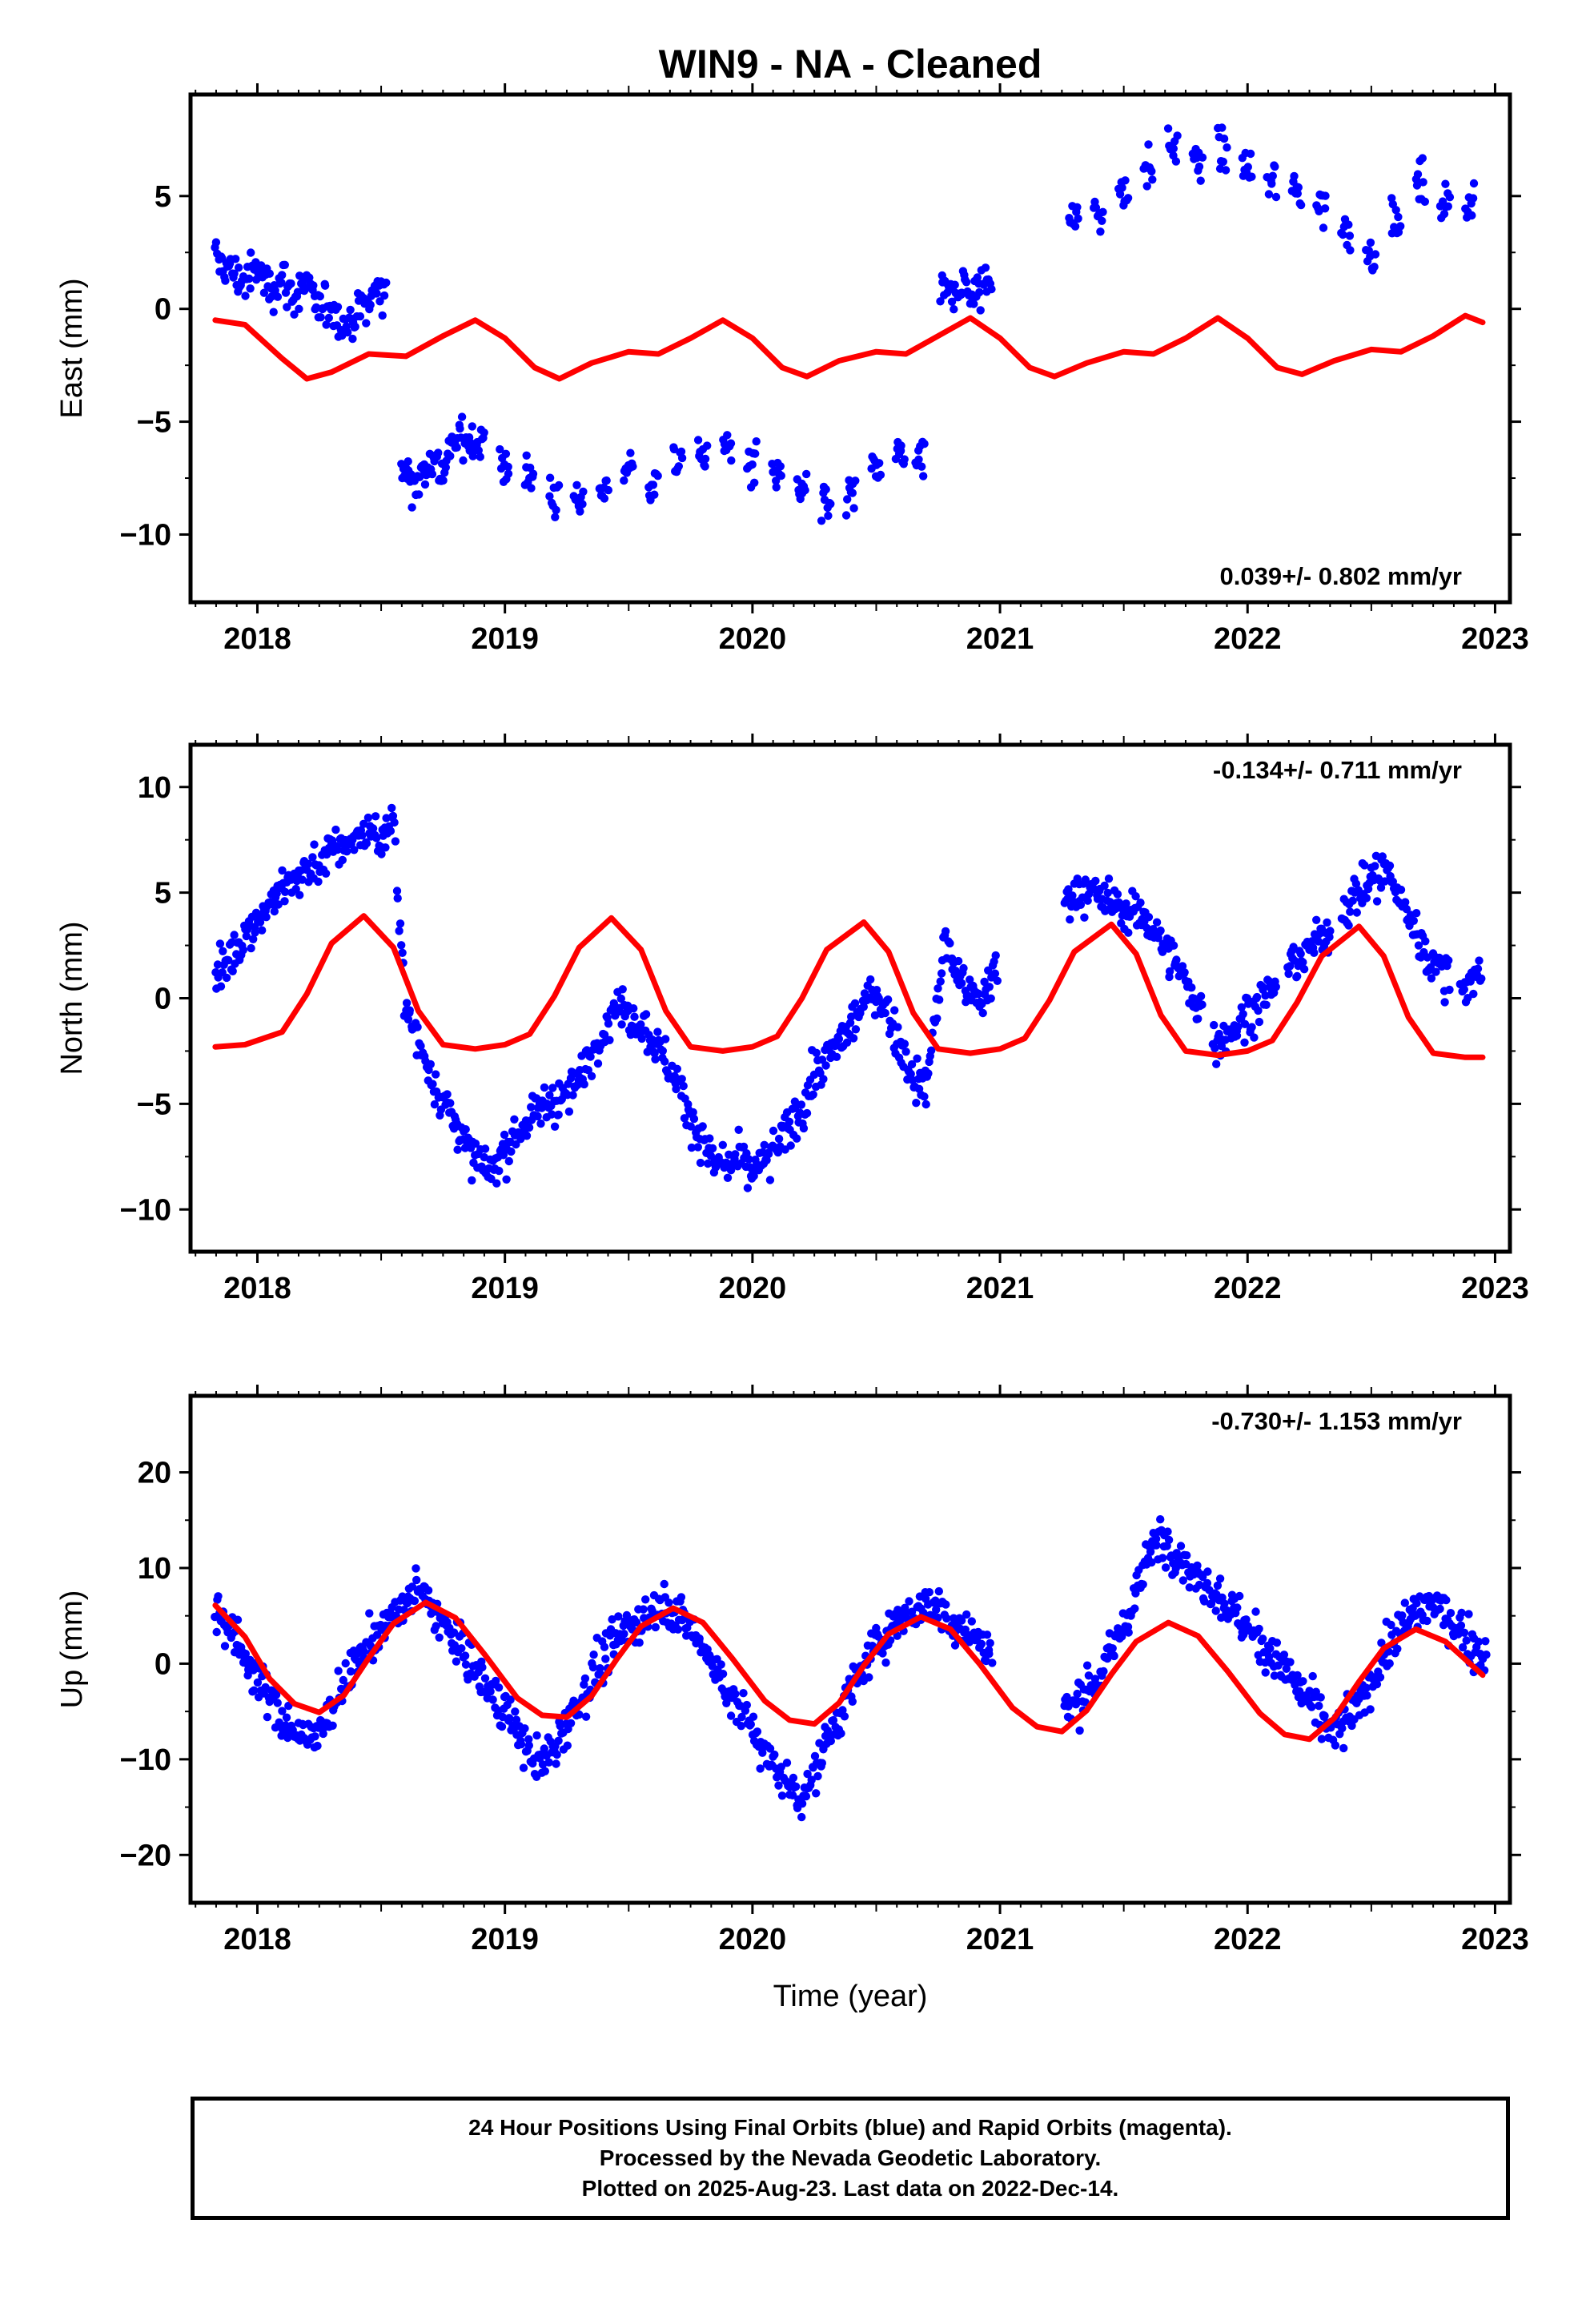 The width and height of the screenshot is (1590, 2324). Describe the element at coordinates (163, 894) in the screenshot. I see `y-tick-label: 5` at that location.